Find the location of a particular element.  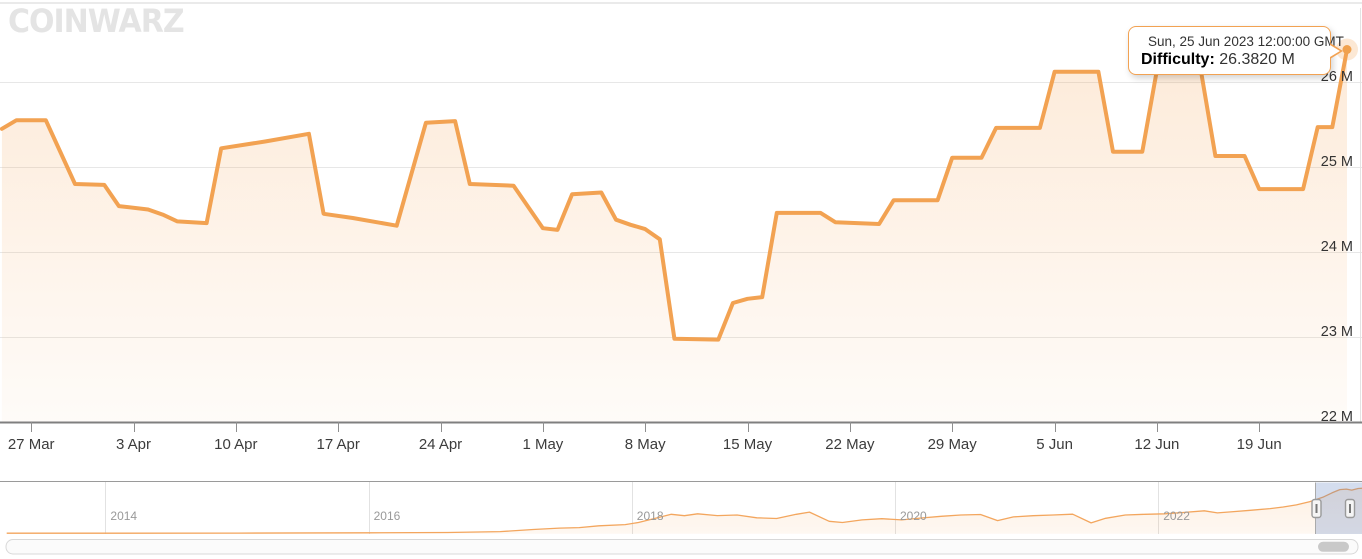

tooltip-value-line: Difficulty: 26.3820 M is located at coordinates (1235, 60).